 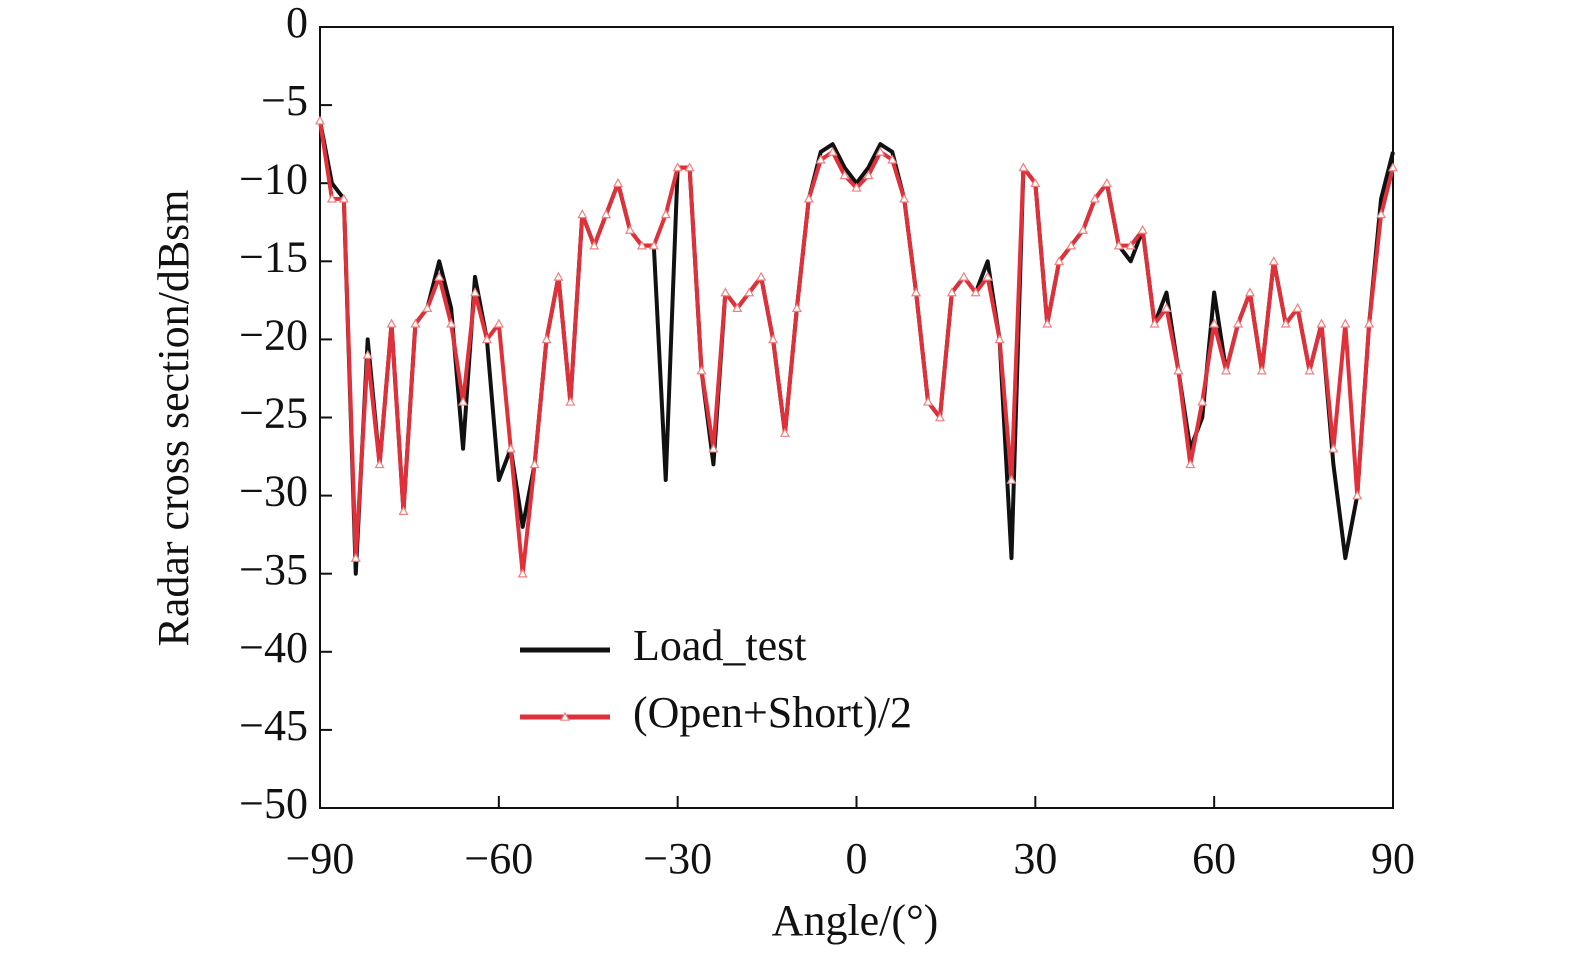 I want to click on x-tick-label: 90, so click(x=1393, y=858).